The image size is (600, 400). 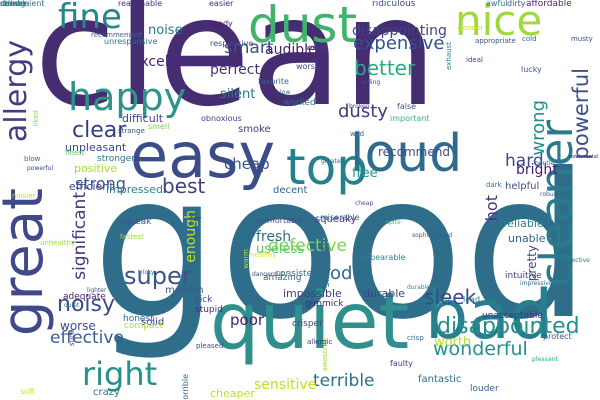 I want to click on word-odor: odor, so click(x=350, y=273).